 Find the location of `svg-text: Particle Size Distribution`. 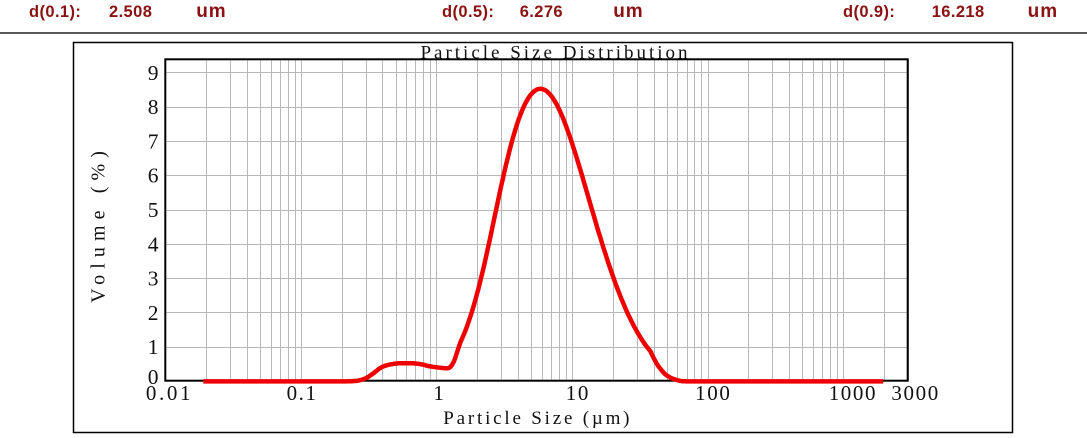

svg-text: Particle Size Distribution is located at coordinates (555, 52).